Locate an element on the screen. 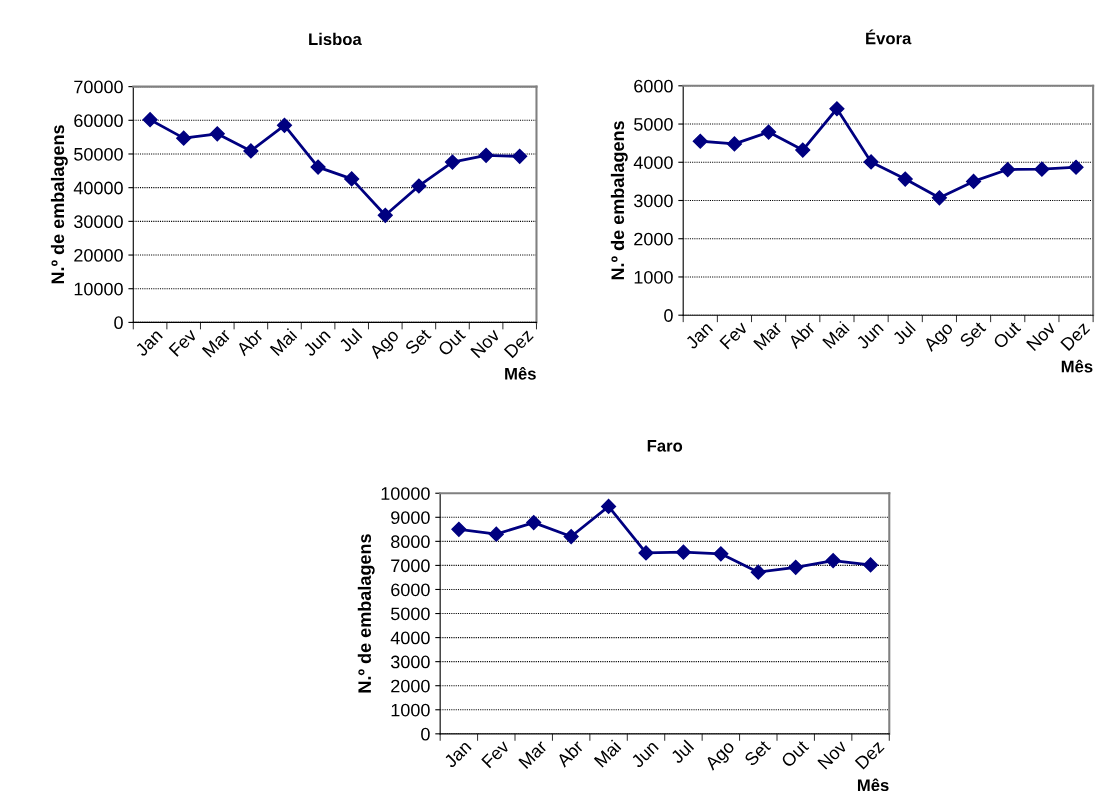 The width and height of the screenshot is (1120, 802). y-tick-label: 70000 is located at coordinates (98, 87).